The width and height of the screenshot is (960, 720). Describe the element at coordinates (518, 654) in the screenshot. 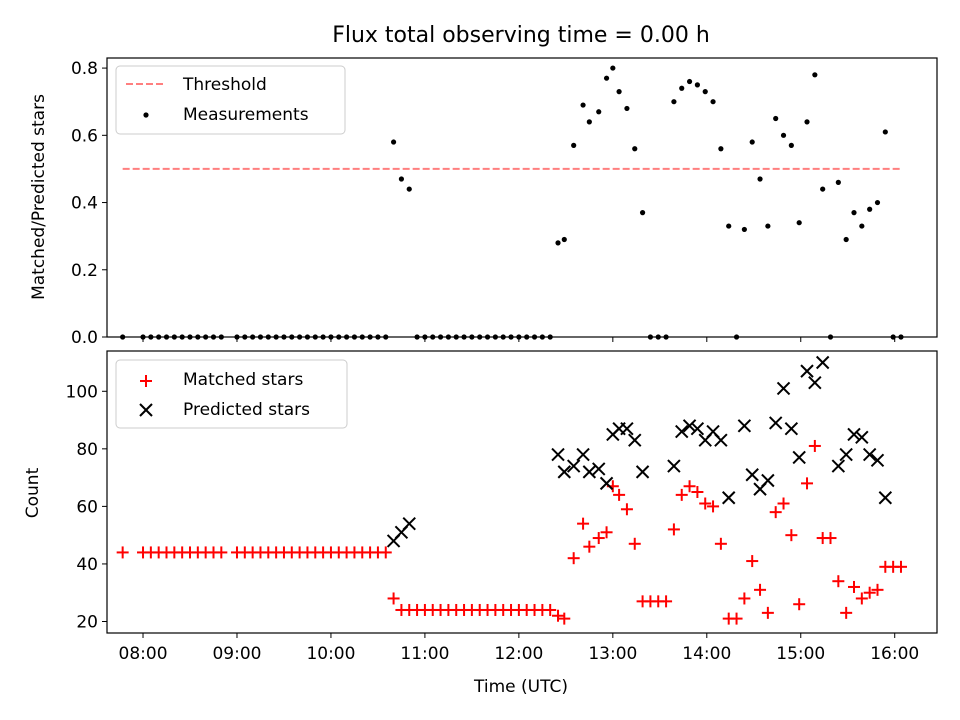

I see `x-tick-label: 12:00` at that location.